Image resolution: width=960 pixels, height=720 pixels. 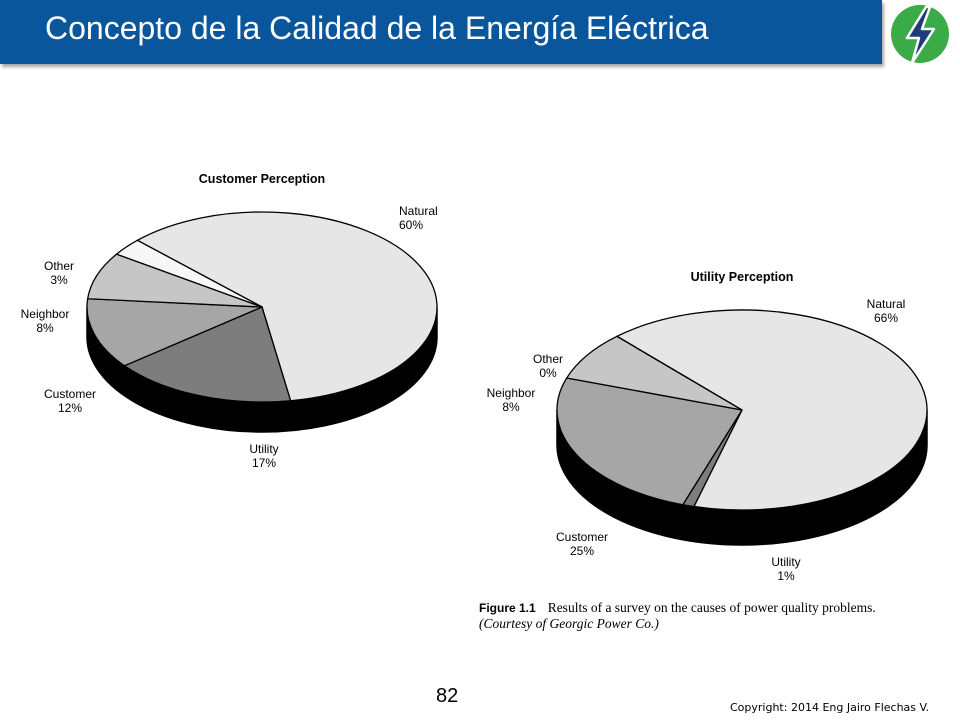 I want to click on pie-slice-neighbor, so click(x=654, y=373).